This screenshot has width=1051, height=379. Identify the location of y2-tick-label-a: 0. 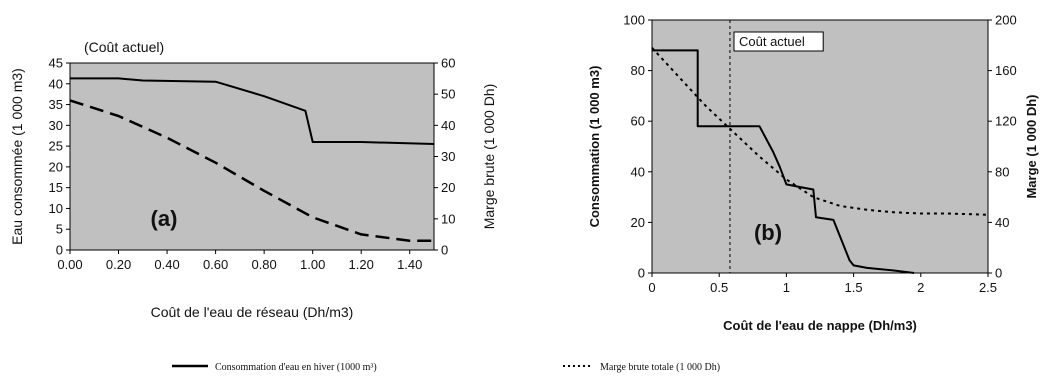
(444, 250).